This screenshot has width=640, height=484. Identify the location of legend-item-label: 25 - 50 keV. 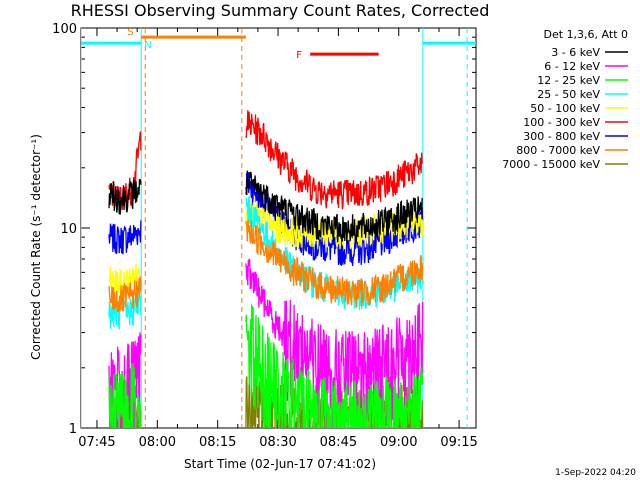
(568, 94).